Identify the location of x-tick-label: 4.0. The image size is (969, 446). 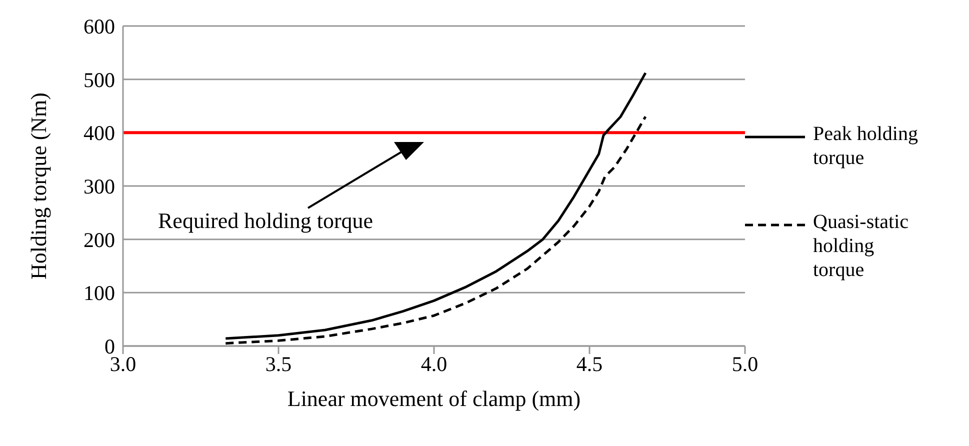
(434, 364).